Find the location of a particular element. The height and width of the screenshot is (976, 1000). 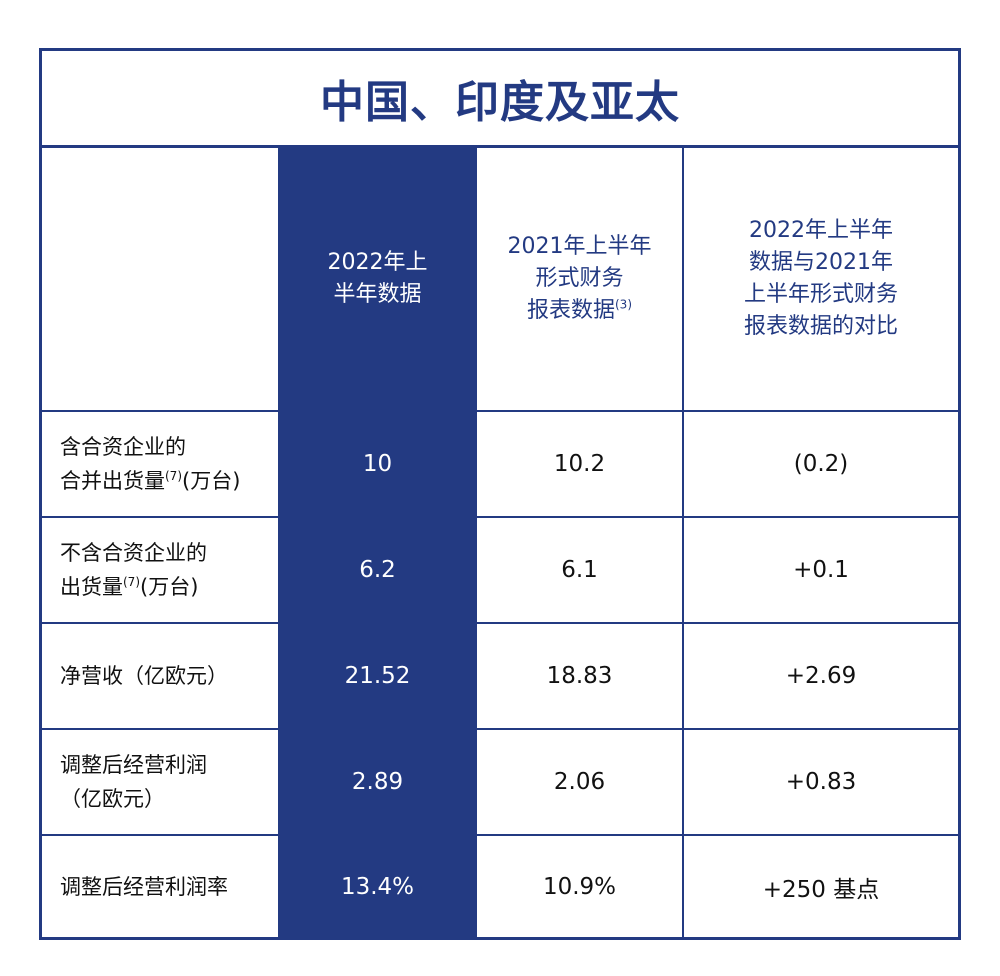

value-2022h1: 6.2 is located at coordinates (377, 570).